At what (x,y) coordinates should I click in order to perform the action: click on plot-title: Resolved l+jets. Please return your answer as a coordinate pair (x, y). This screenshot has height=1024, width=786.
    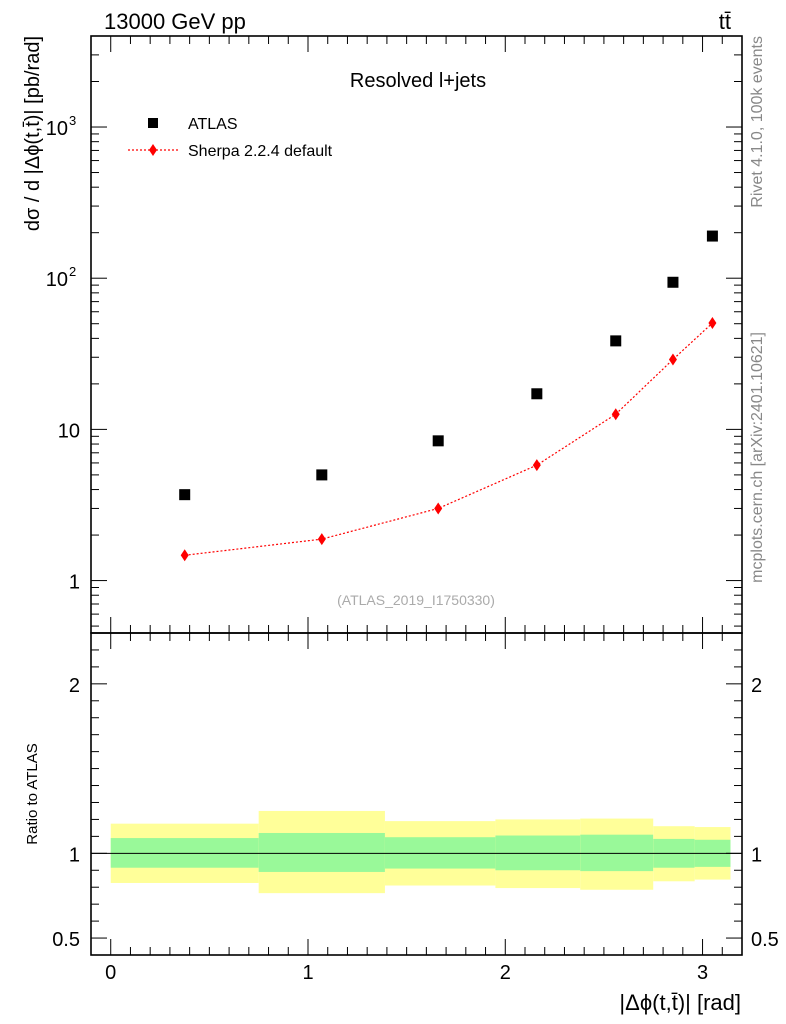
    Looking at the image, I should click on (418, 81).